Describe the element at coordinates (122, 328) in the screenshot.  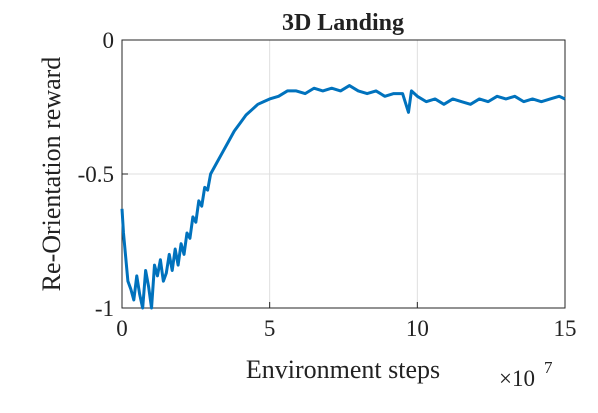
I see `x-tick-label: 0` at that location.